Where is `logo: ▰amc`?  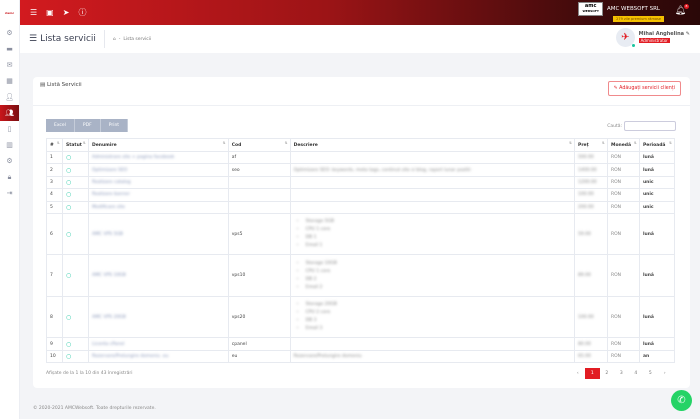
logo: ▰amc is located at coordinates (9, 12).